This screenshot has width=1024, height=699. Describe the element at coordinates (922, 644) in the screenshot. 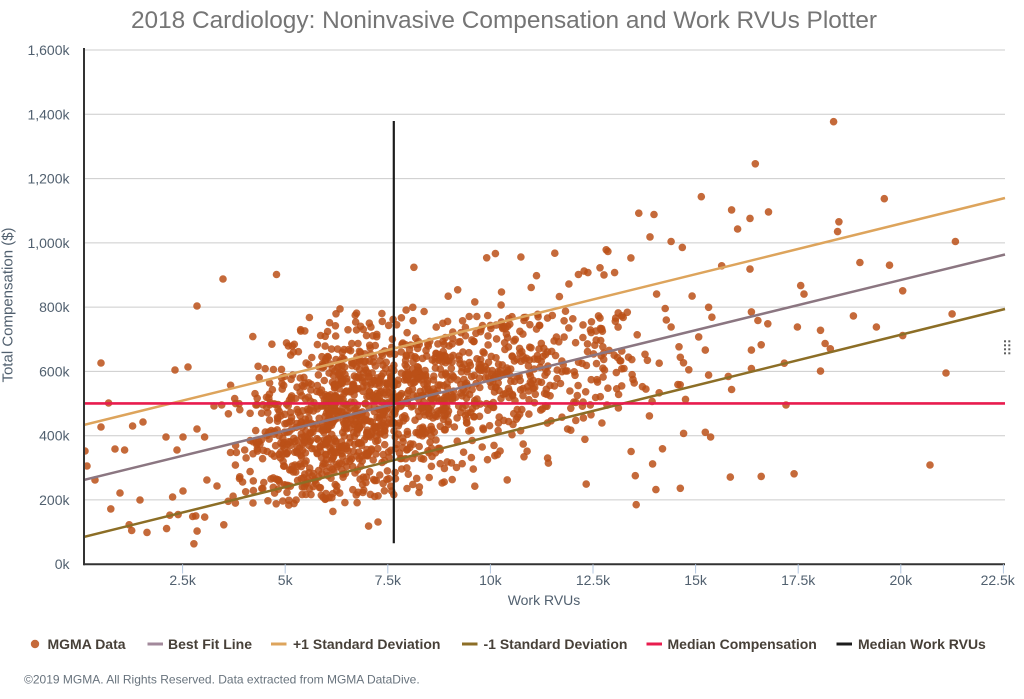

I see `svg-text: Median Work RVUs` at that location.